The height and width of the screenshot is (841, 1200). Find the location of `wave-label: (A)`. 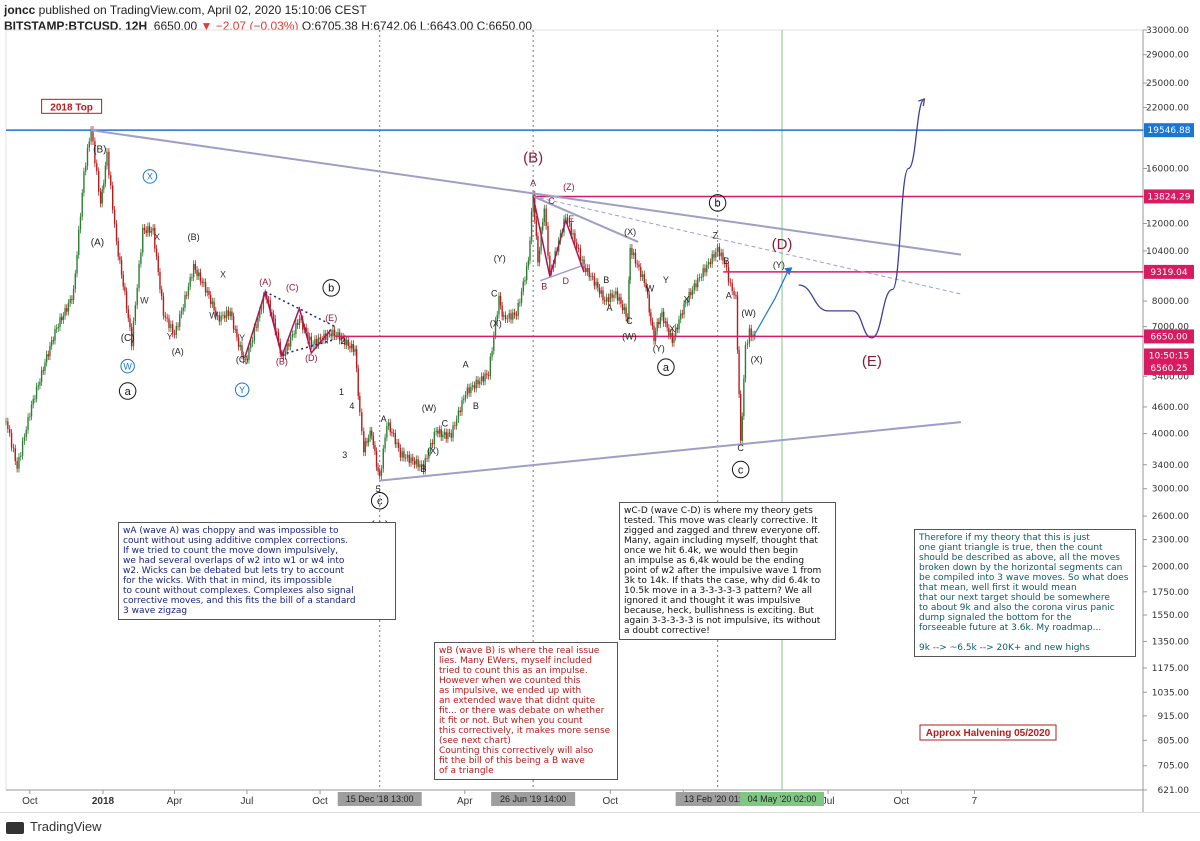

wave-label: (A) is located at coordinates (265, 282).